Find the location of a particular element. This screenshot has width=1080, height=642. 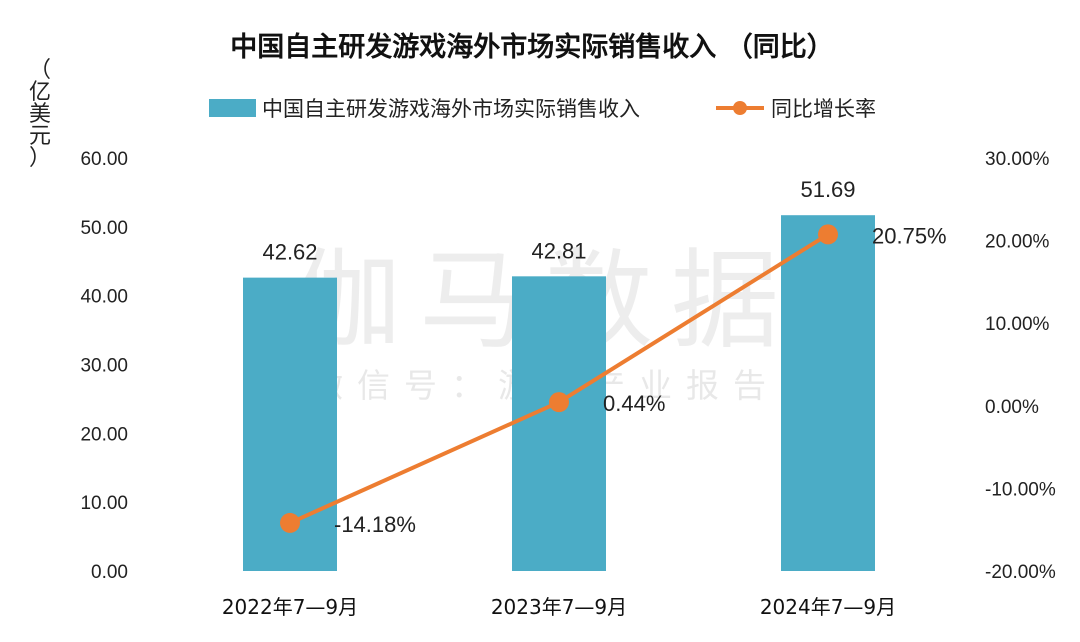

y-left-tick-label: 20.00 is located at coordinates (104, 434).